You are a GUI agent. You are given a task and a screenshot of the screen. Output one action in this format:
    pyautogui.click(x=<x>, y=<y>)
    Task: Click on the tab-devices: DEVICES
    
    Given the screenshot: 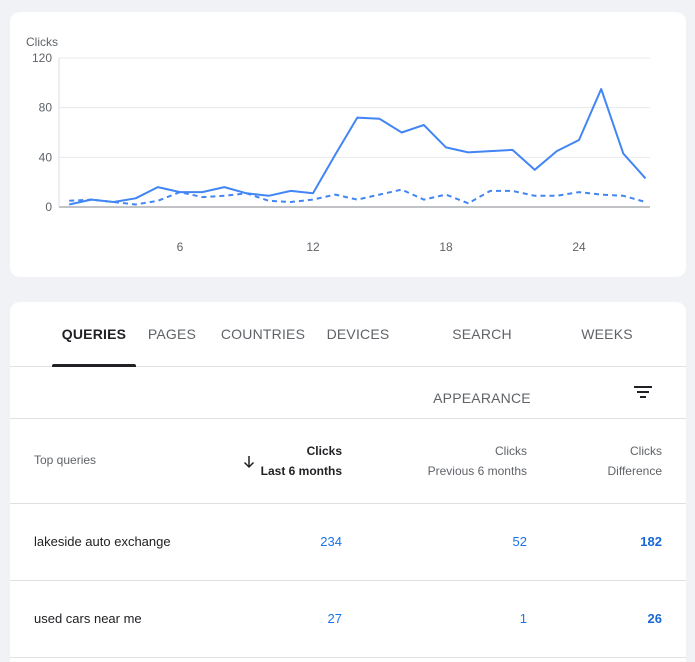 What is the action you would take?
    pyautogui.click(x=358, y=334)
    